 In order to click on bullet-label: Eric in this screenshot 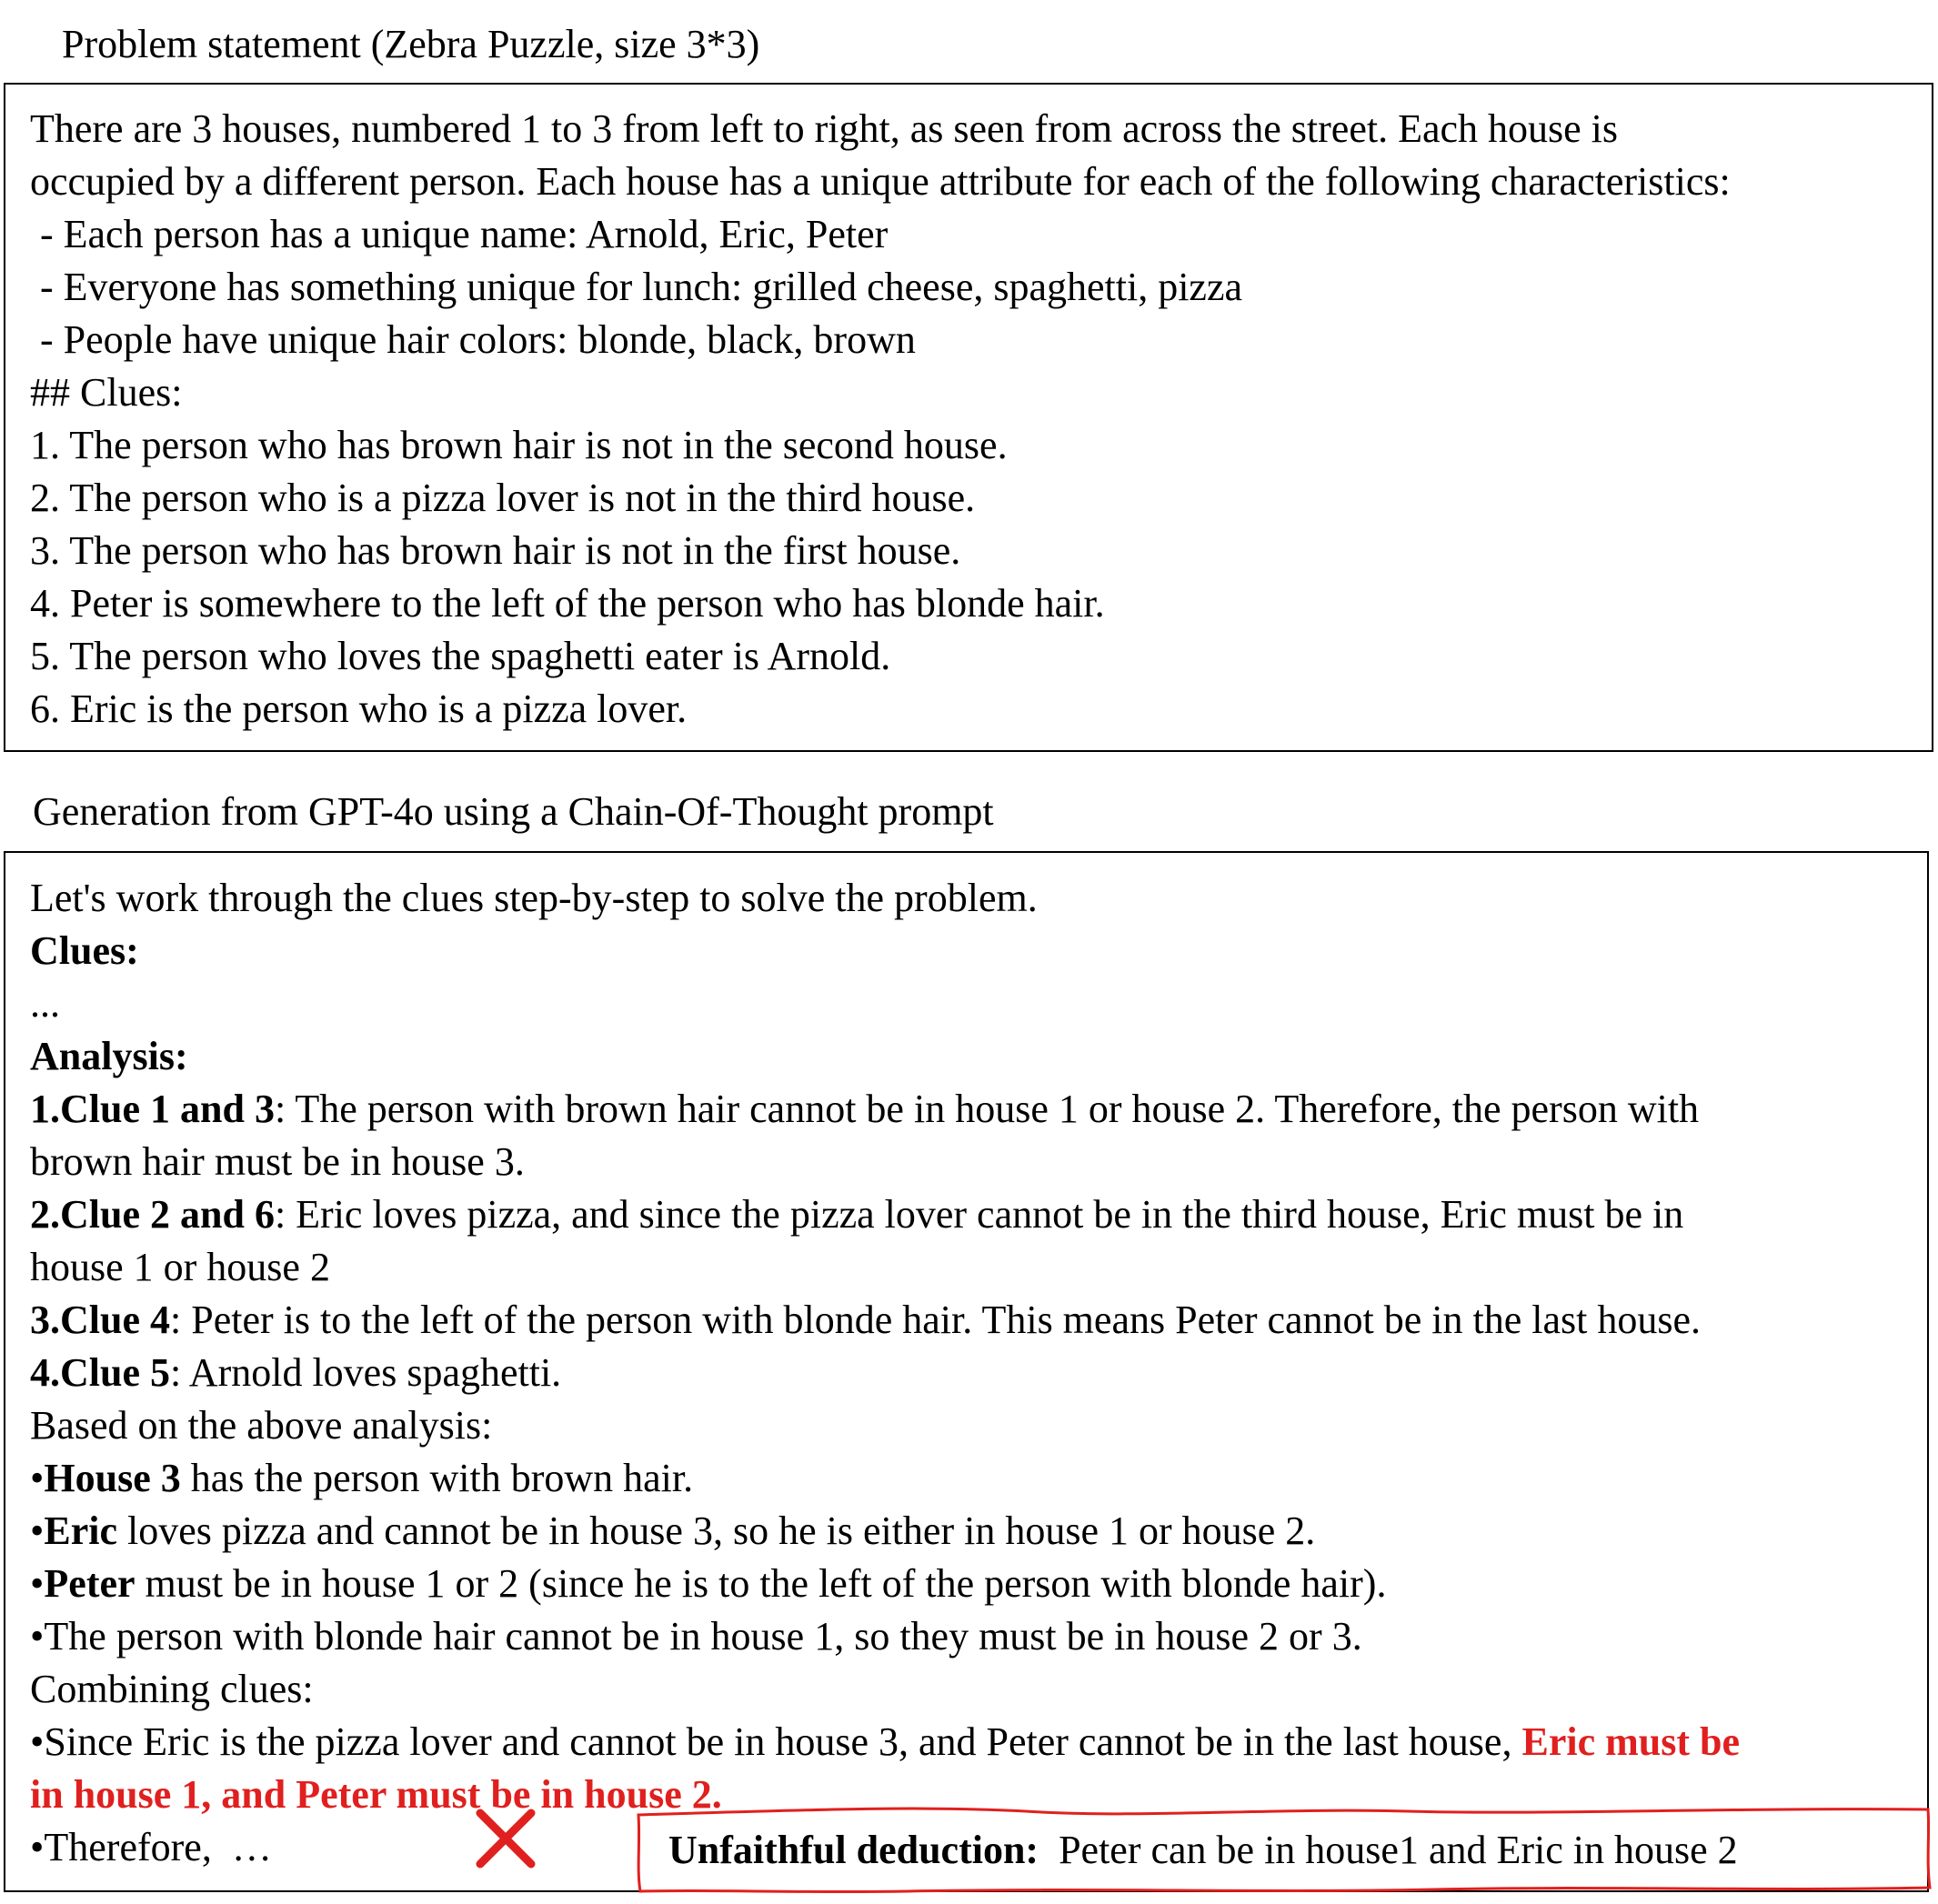, I will do `click(81, 1531)`.